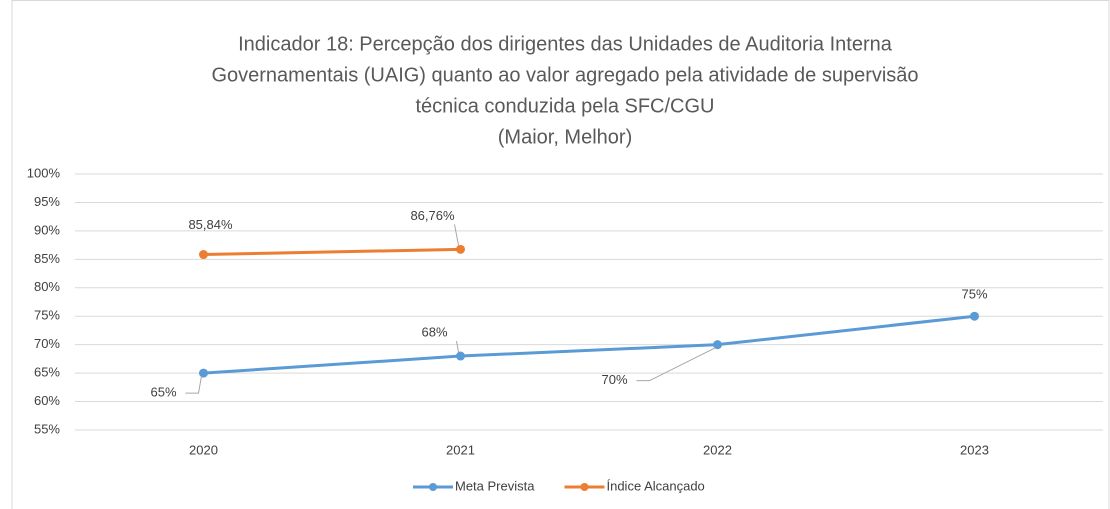  I want to click on y-tick-label: 95%, so click(47, 201).